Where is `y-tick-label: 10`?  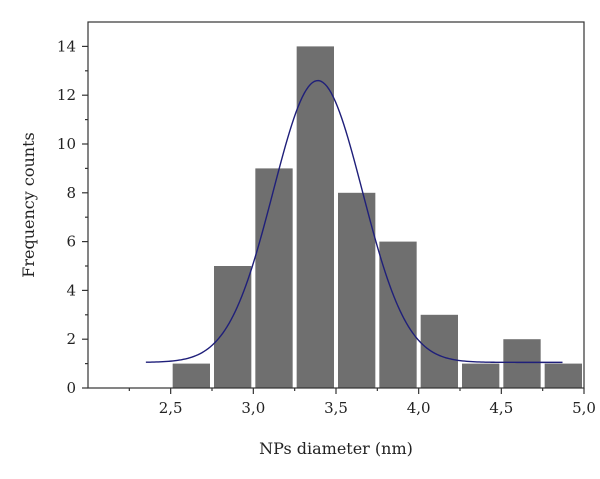
y-tick-label: 10 is located at coordinates (66, 144).